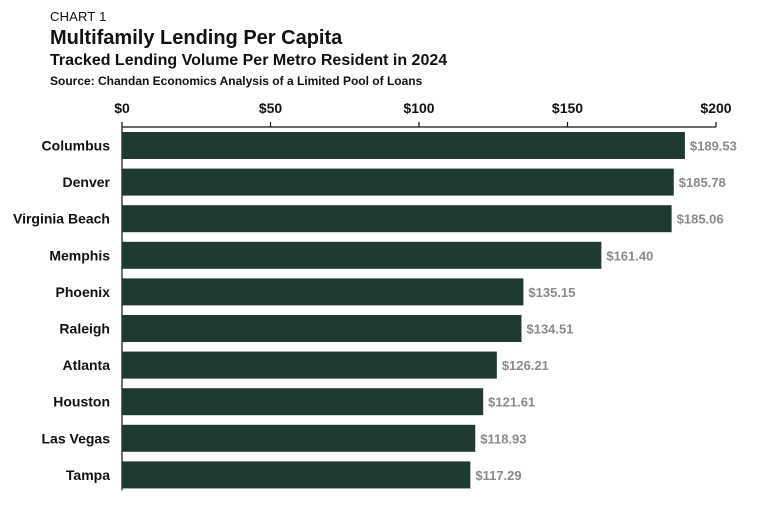 The image size is (768, 522). I want to click on chart-eyebrow: CHART 1, so click(78, 16).